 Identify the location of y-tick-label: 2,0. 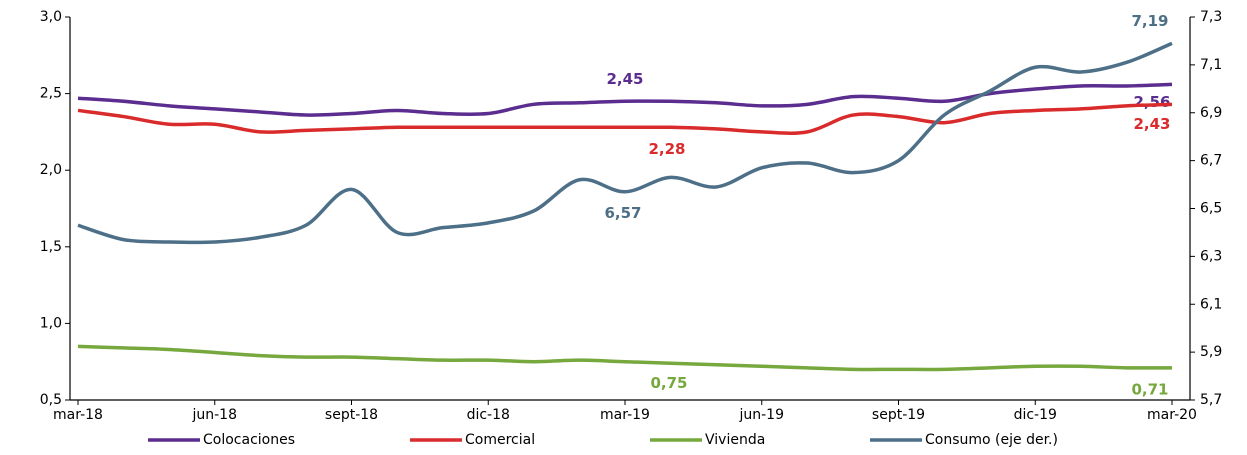
(51, 170).